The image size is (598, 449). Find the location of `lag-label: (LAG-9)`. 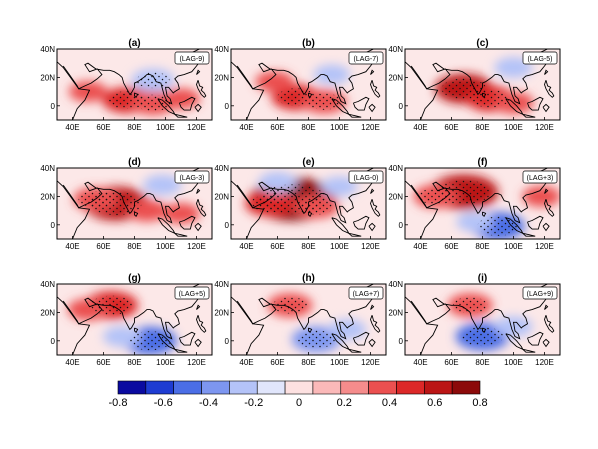

lag-label: (LAG-9) is located at coordinates (192, 59).